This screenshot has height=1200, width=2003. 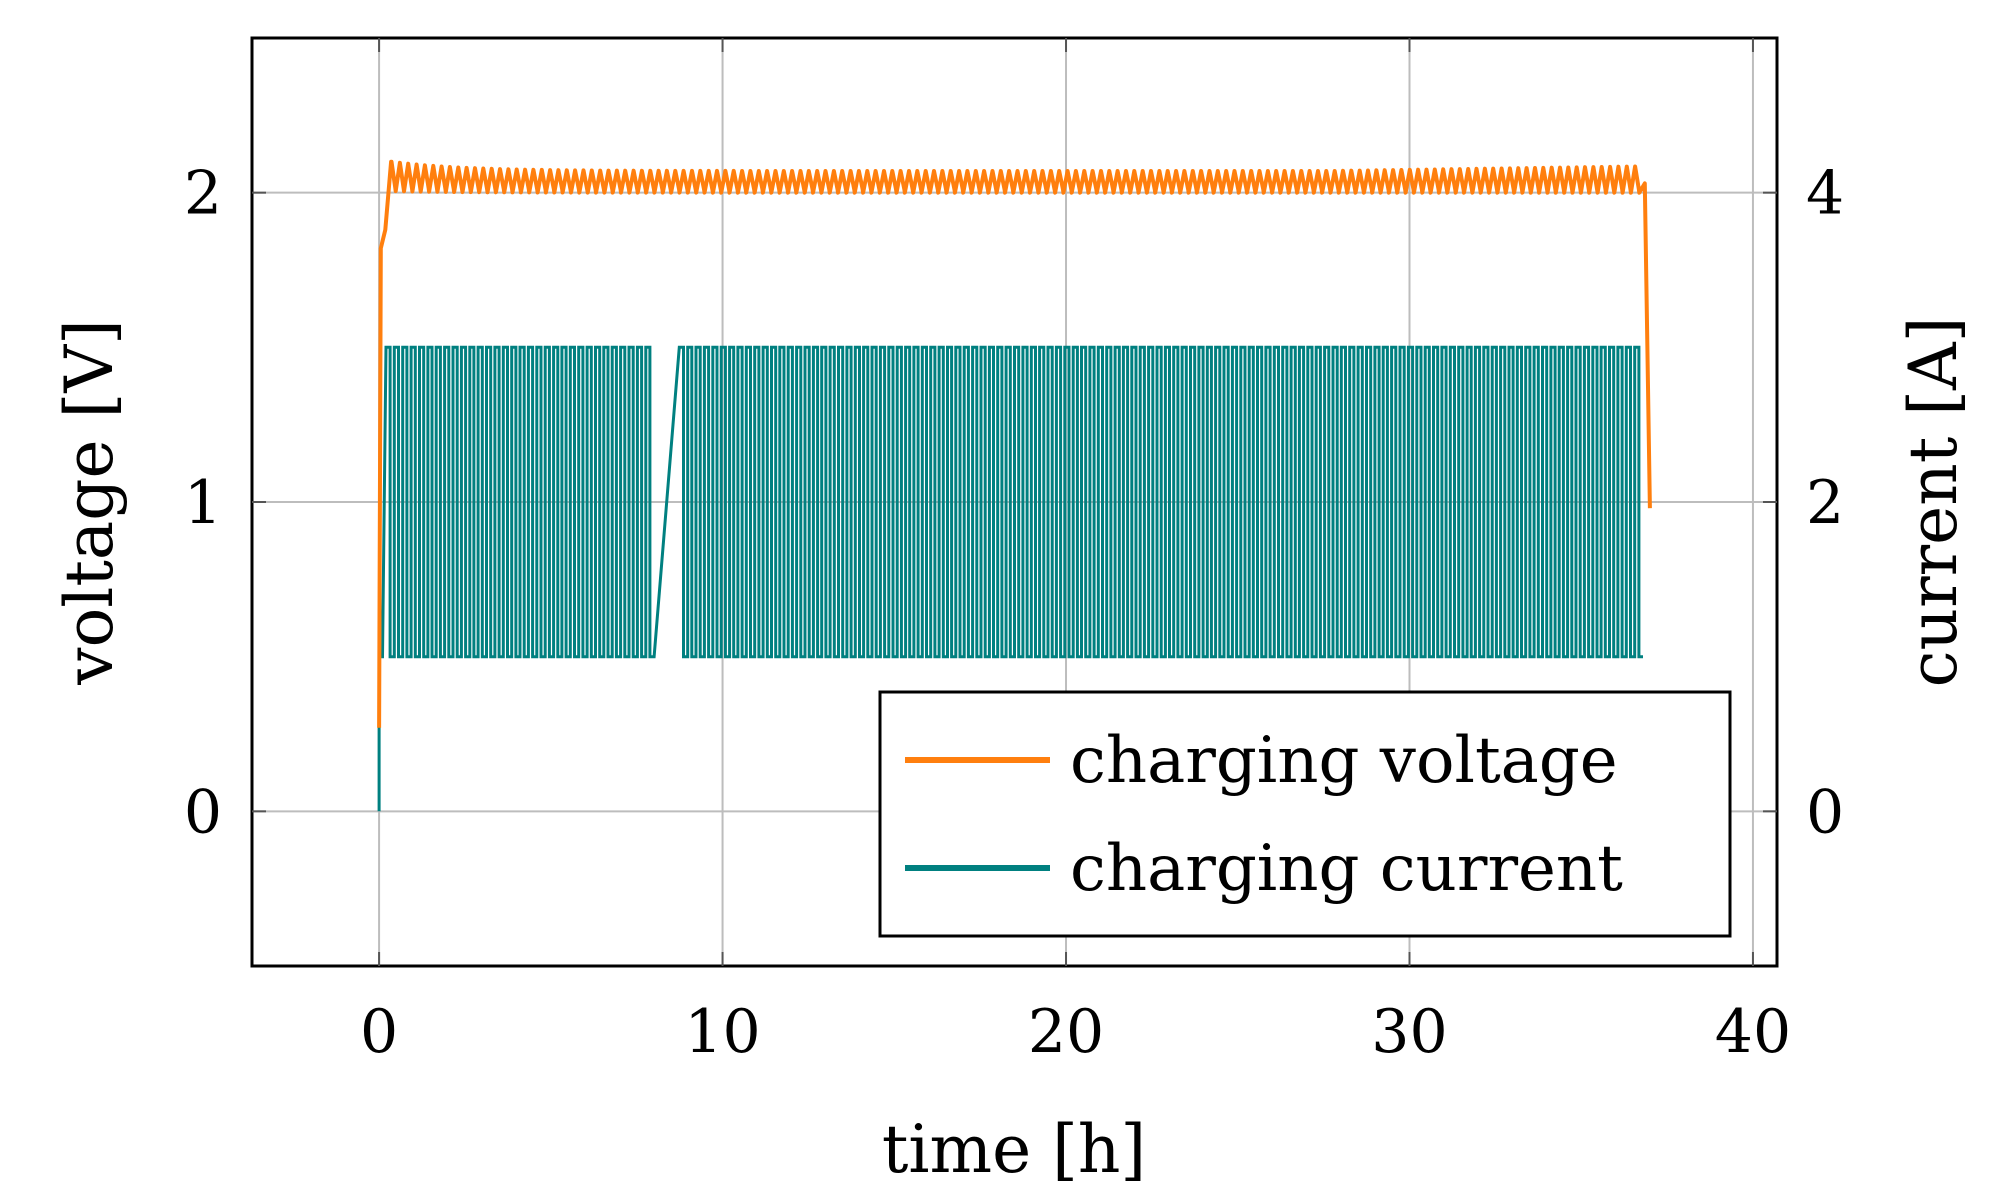 I want to click on y-right-tick-label: 4, so click(x=1825, y=194).